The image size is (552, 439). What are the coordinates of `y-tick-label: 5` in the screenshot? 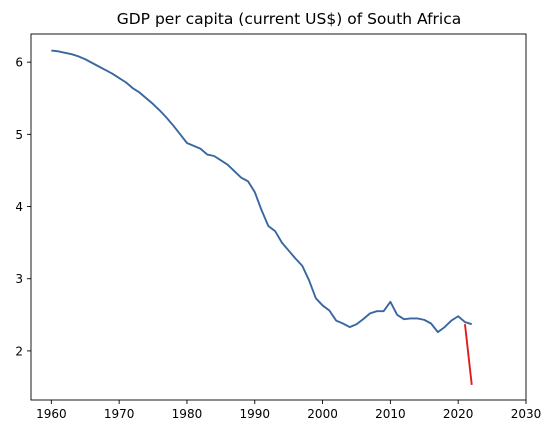 It's located at (19, 135).